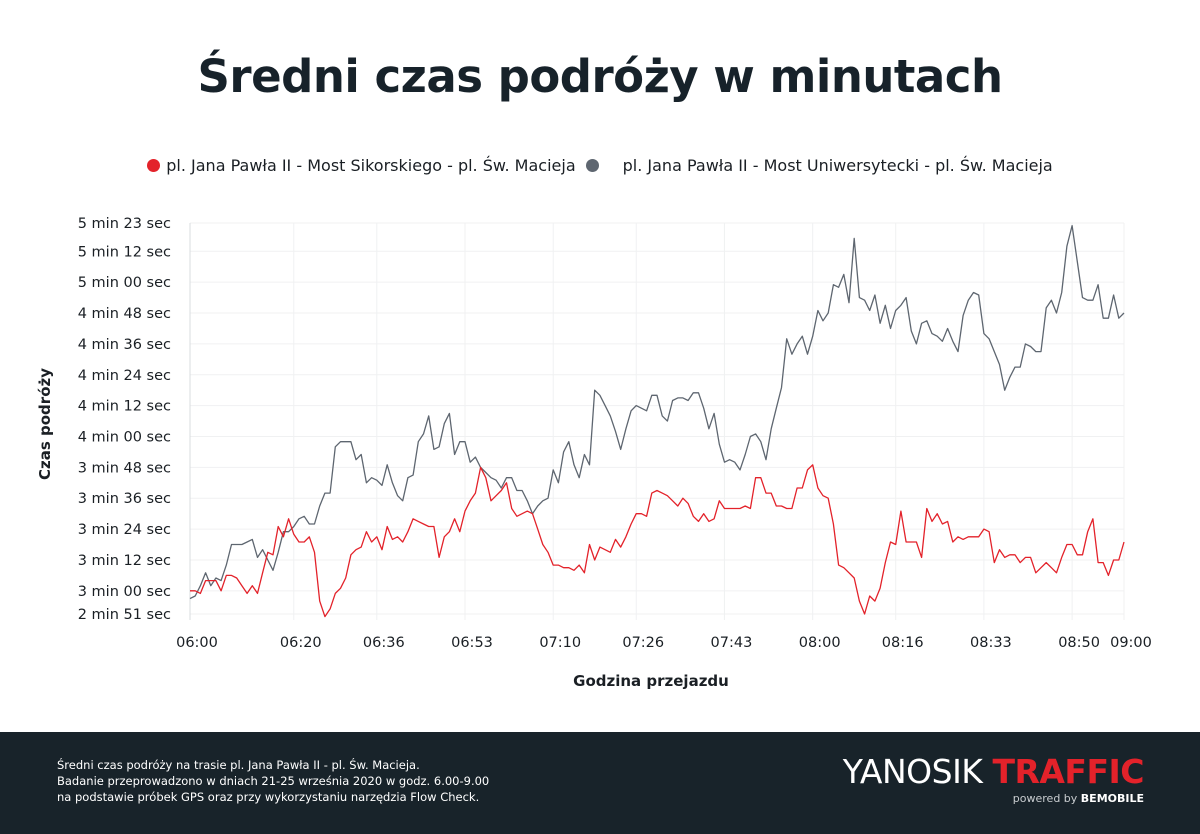  Describe the element at coordinates (903, 643) in the screenshot. I see `x-tick-label: 08:16` at that location.